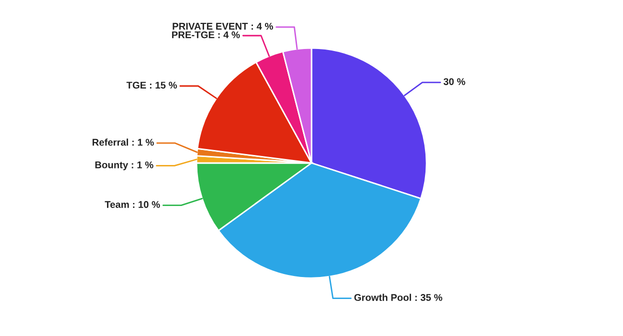 Image resolution: width=623 pixels, height=336 pixels. Describe the element at coordinates (132, 204) in the screenshot. I see `slice-label: Team : 10 %` at that location.